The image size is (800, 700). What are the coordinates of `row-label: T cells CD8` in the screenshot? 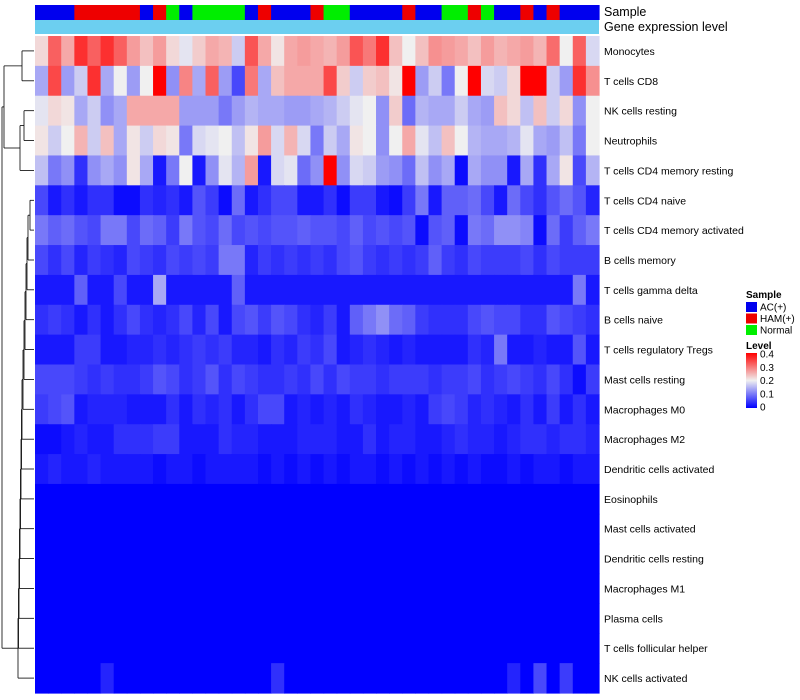 It's located at (631, 82).